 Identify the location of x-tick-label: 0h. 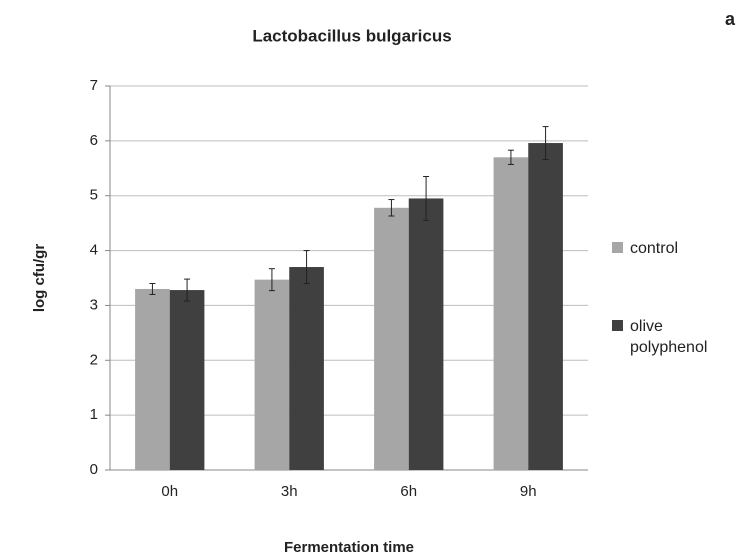
(169, 491).